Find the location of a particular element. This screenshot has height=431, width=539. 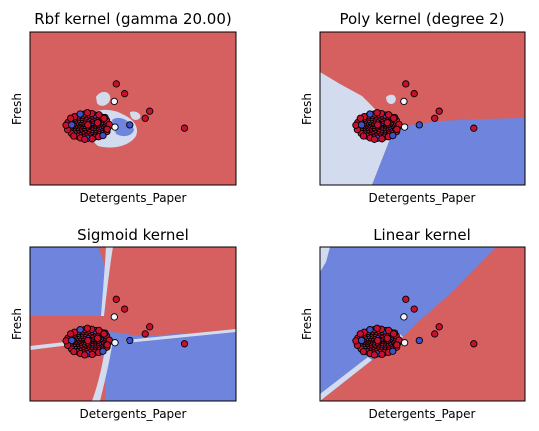

subplot-title: Linear kernel is located at coordinates (422, 235).